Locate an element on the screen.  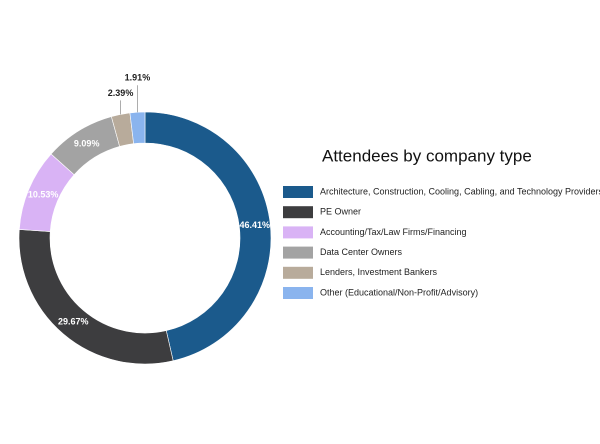
legend-label: Other (Educational/Non-Profit/Advisory) is located at coordinates (399, 292).